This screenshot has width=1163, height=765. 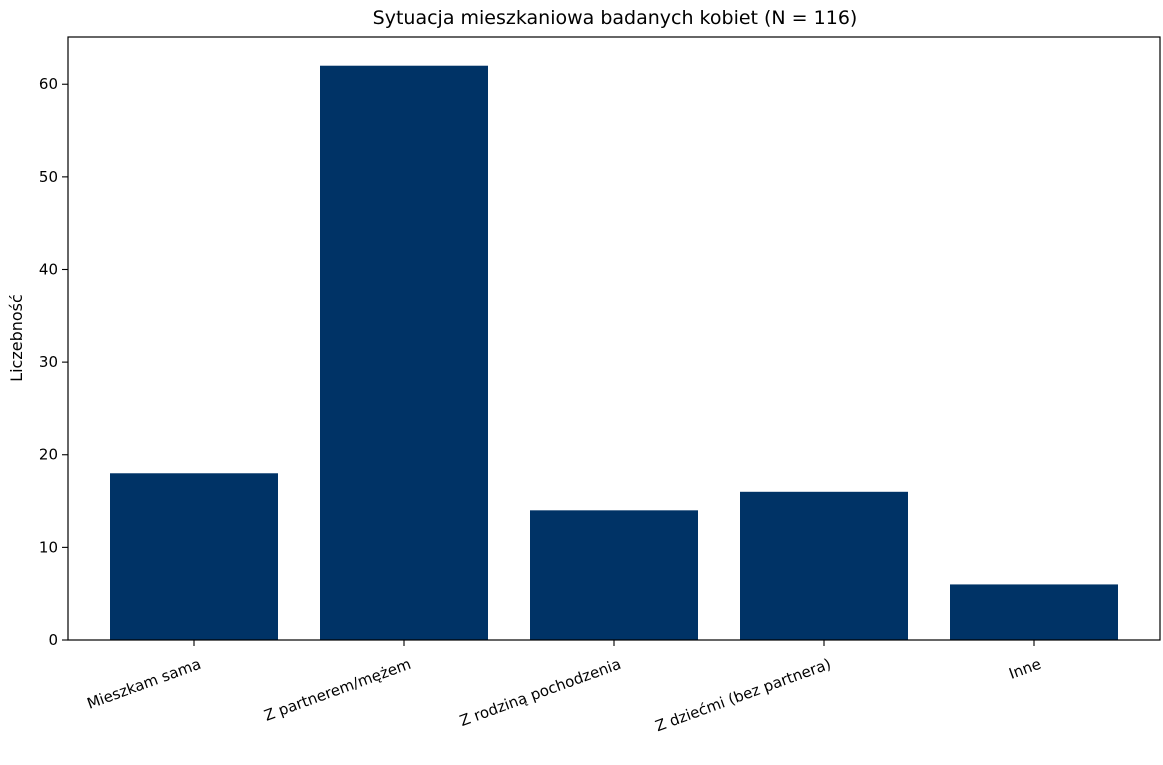 I want to click on y-tick-label: 0, so click(x=53, y=640).